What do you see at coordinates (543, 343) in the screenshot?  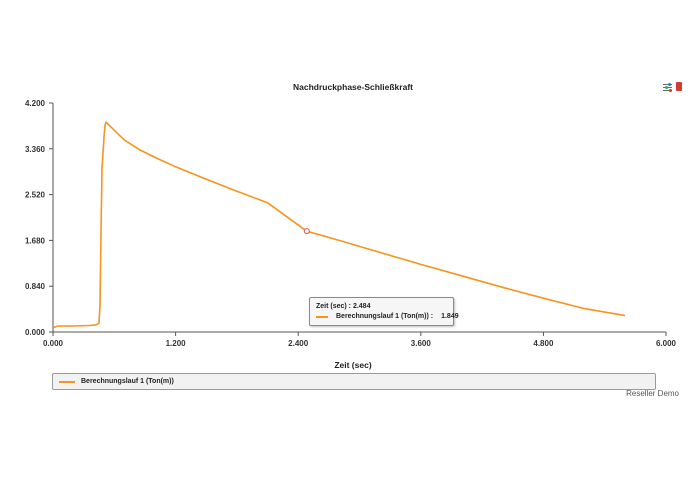 I see `x-tick-label: 4.800` at bounding box center [543, 343].